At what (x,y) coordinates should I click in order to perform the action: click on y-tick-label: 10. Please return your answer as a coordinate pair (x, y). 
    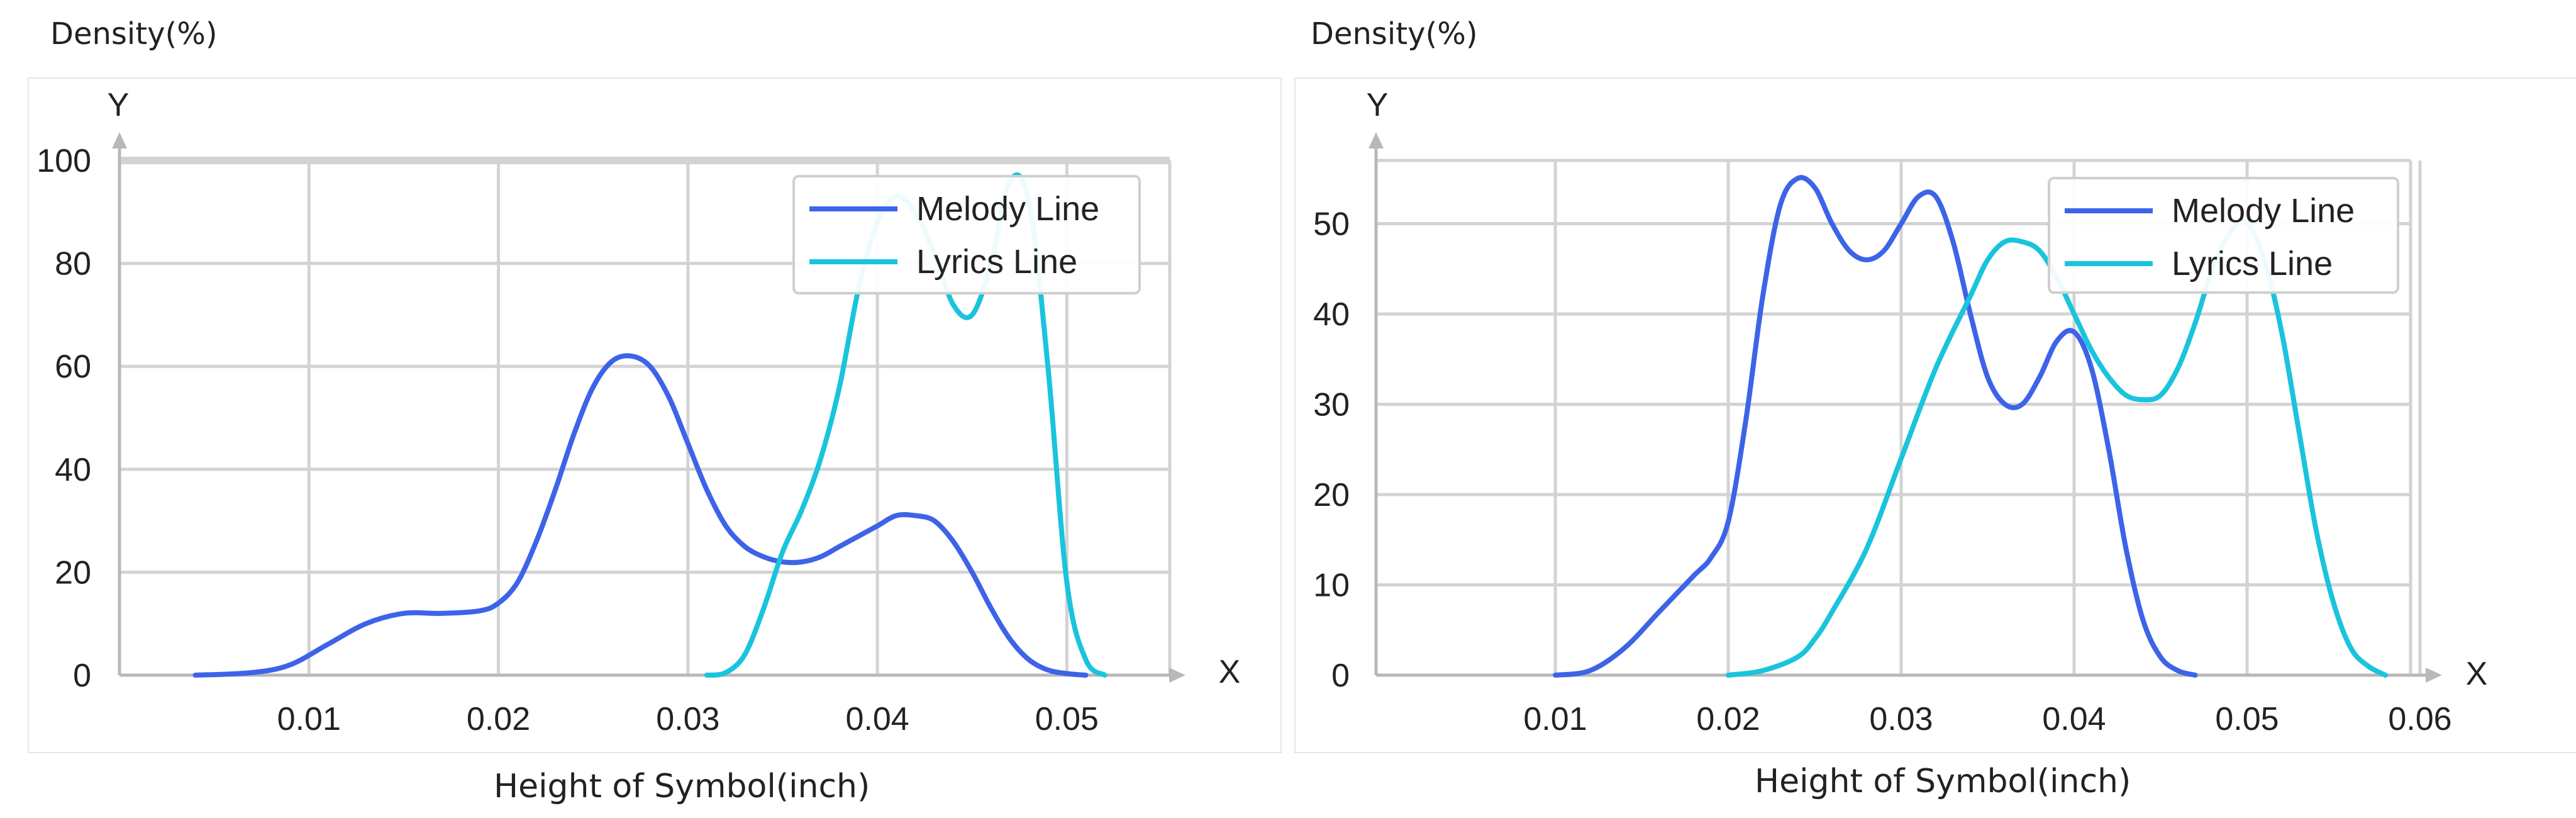
    Looking at the image, I should click on (1331, 585).